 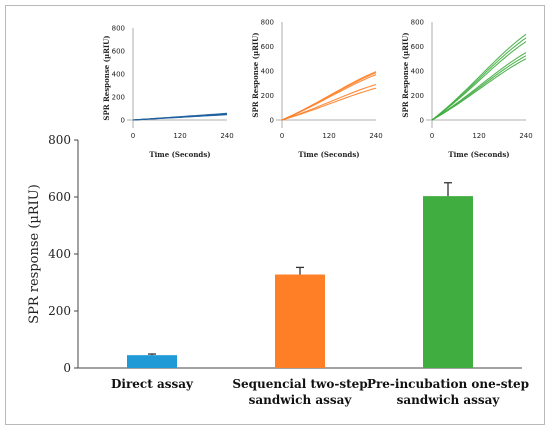 What do you see at coordinates (59, 197) in the screenshot?
I see `y-tick-label: 600` at bounding box center [59, 197].